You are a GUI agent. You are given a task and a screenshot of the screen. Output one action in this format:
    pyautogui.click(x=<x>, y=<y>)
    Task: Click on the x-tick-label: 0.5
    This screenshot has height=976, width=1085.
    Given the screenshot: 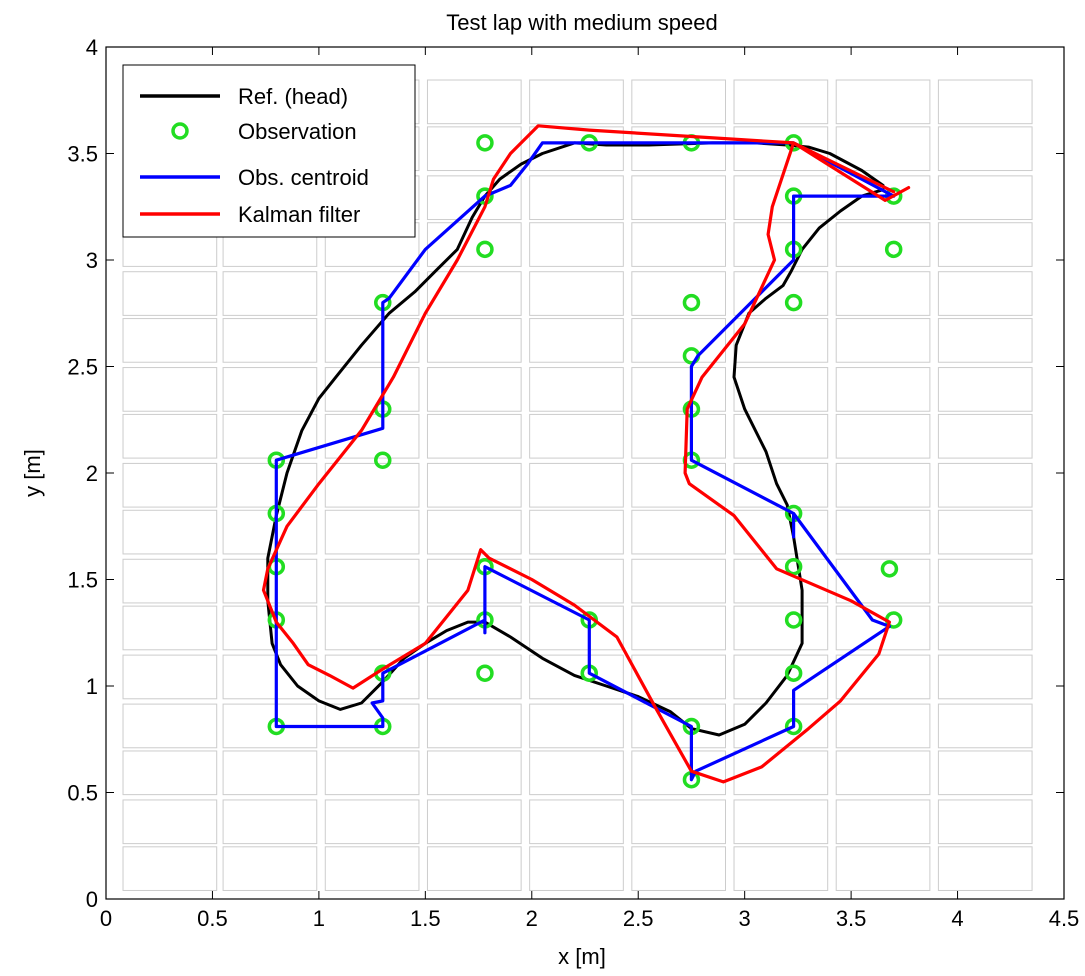 What is the action you would take?
    pyautogui.click(x=212, y=918)
    